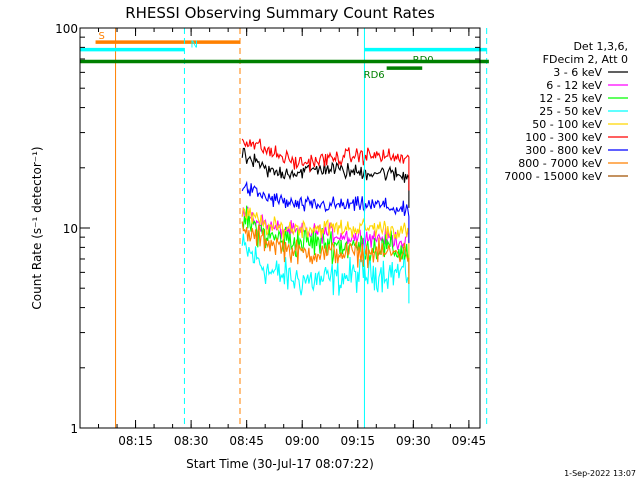 Image resolution: width=640 pixels, height=480 pixels. What do you see at coordinates (553, 176) in the screenshot?
I see `legend-label-8: 7000 - 15000 keV` at bounding box center [553, 176].